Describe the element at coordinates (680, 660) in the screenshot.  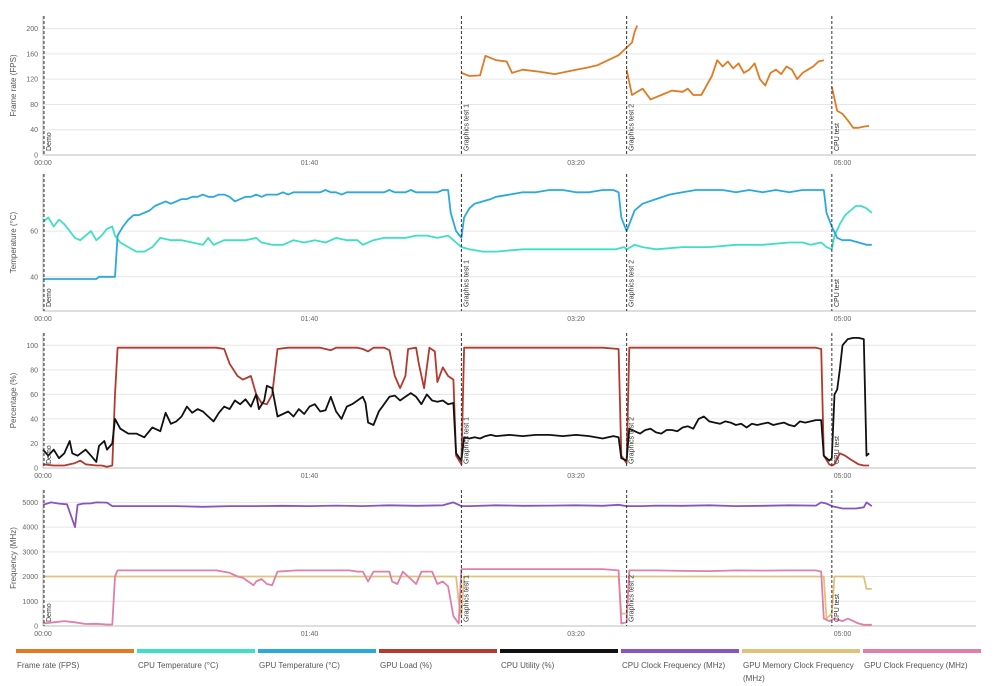
I see `legend-item-cpu_clock: CPU Clock Frequency (MHz)` at that location.